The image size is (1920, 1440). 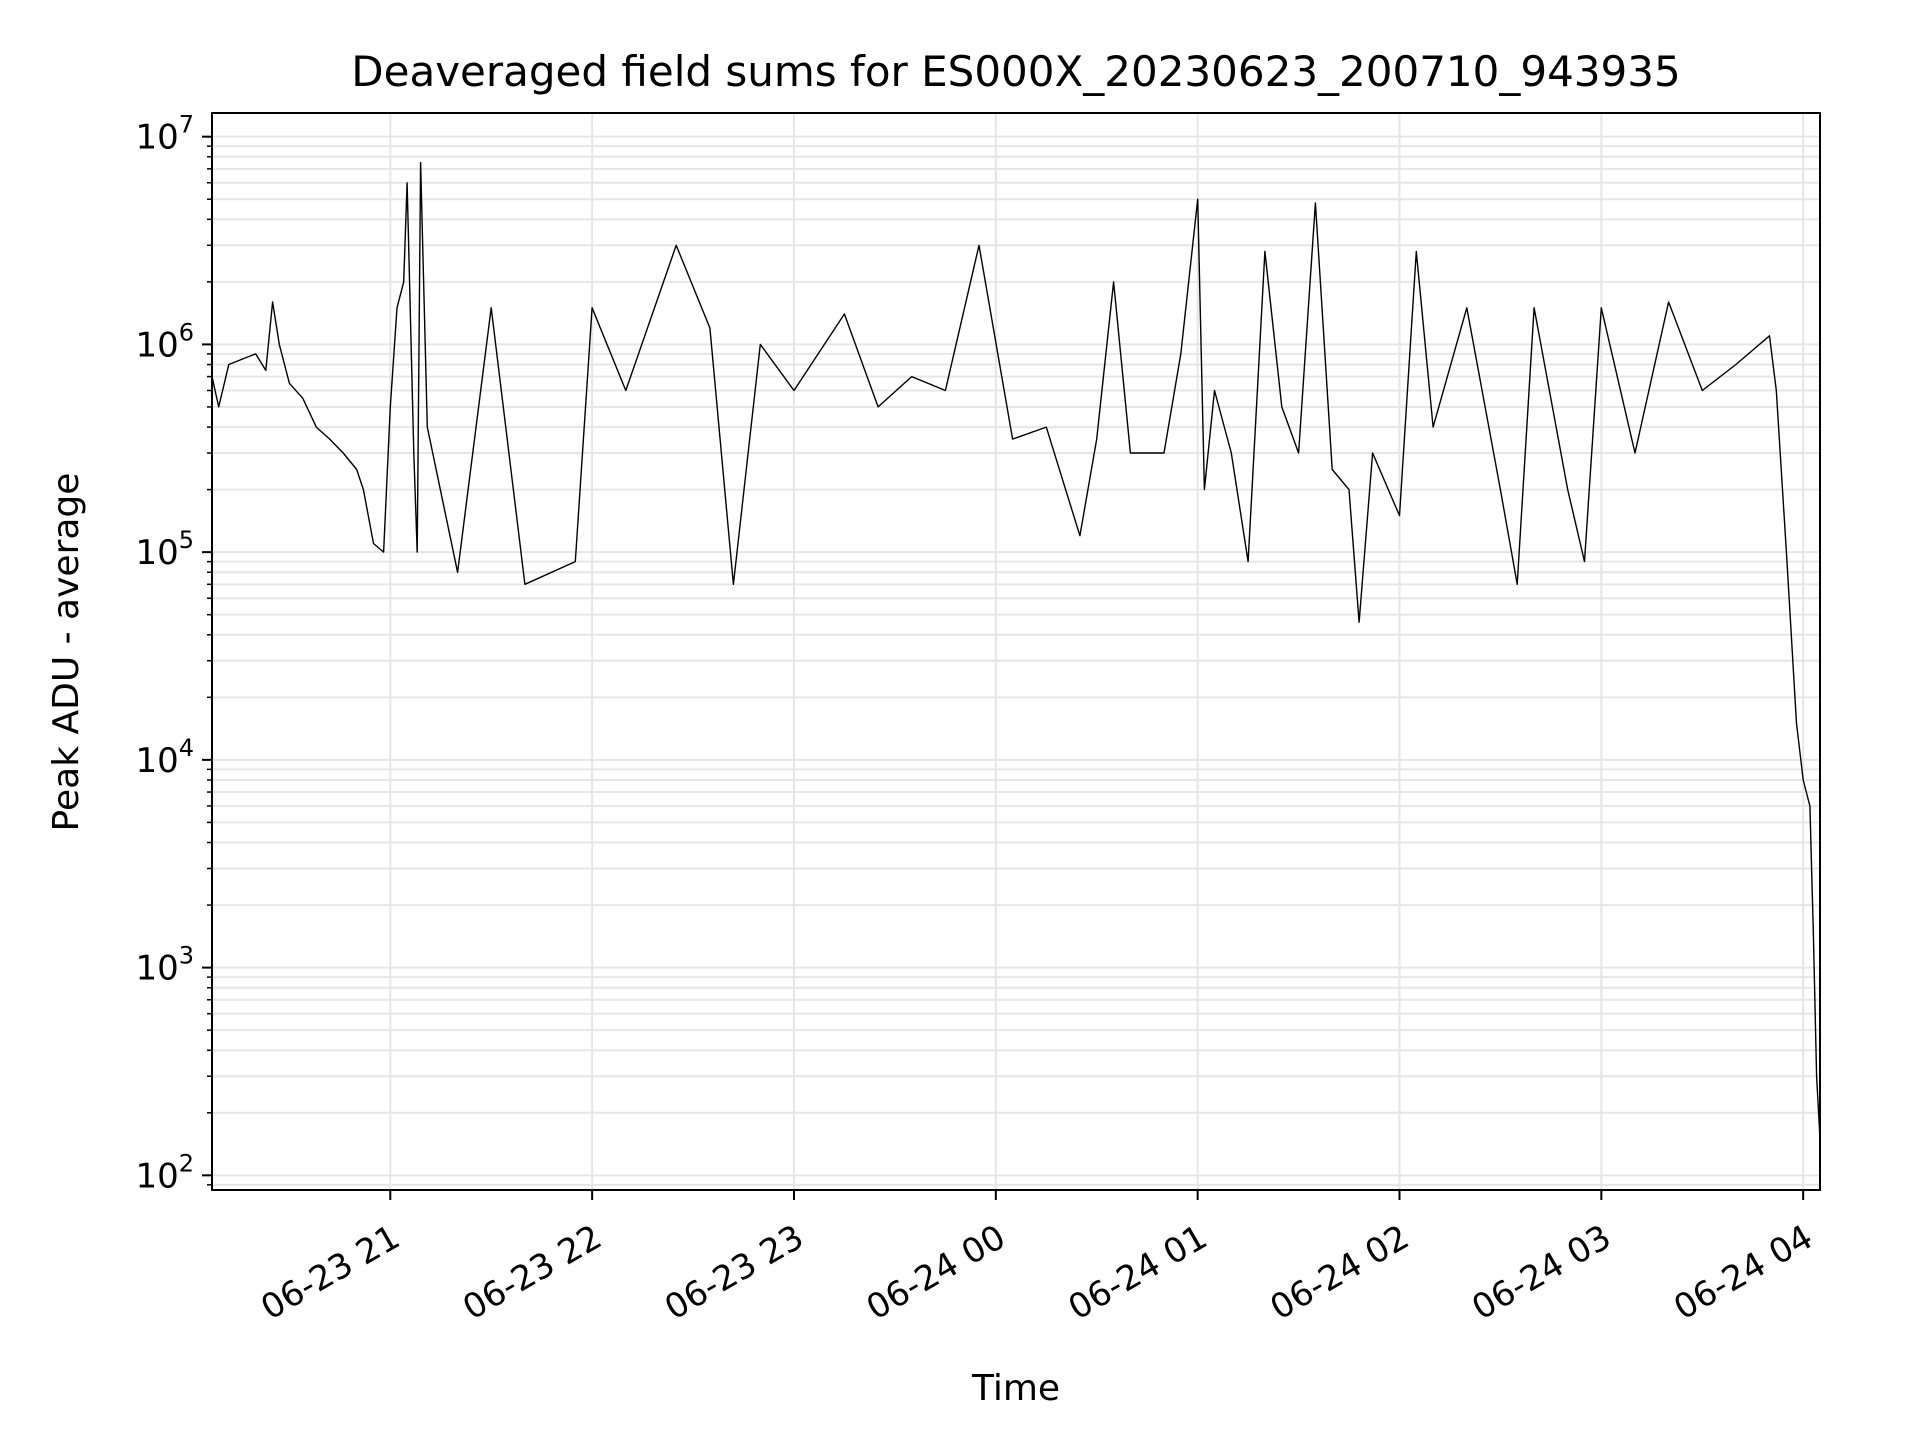 What do you see at coordinates (1015, 1388) in the screenshot?
I see `x-axis-label: Time` at bounding box center [1015, 1388].